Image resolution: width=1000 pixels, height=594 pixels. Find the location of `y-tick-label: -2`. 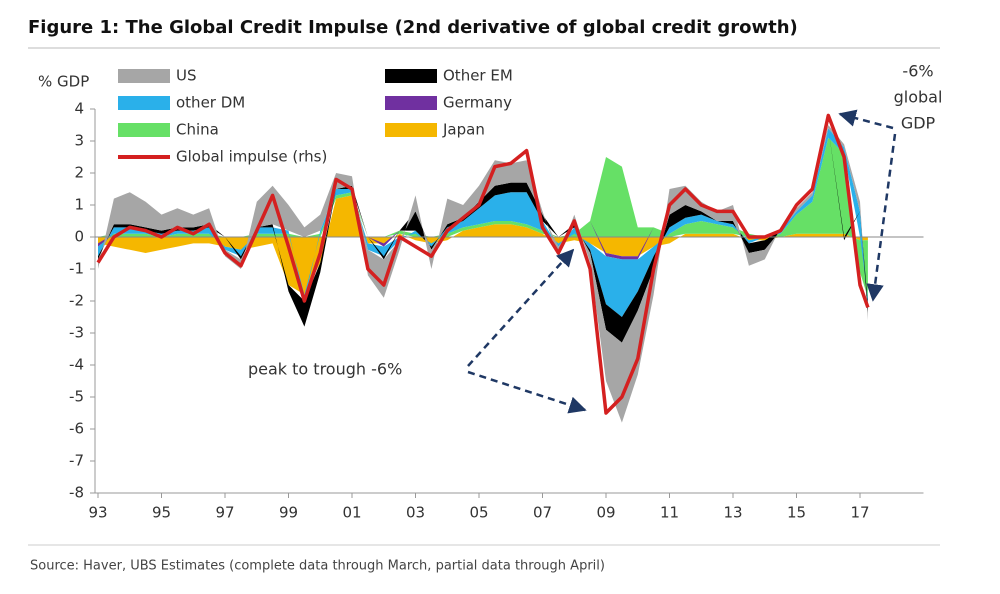

y-tick-label: -2 is located at coordinates (76, 301).